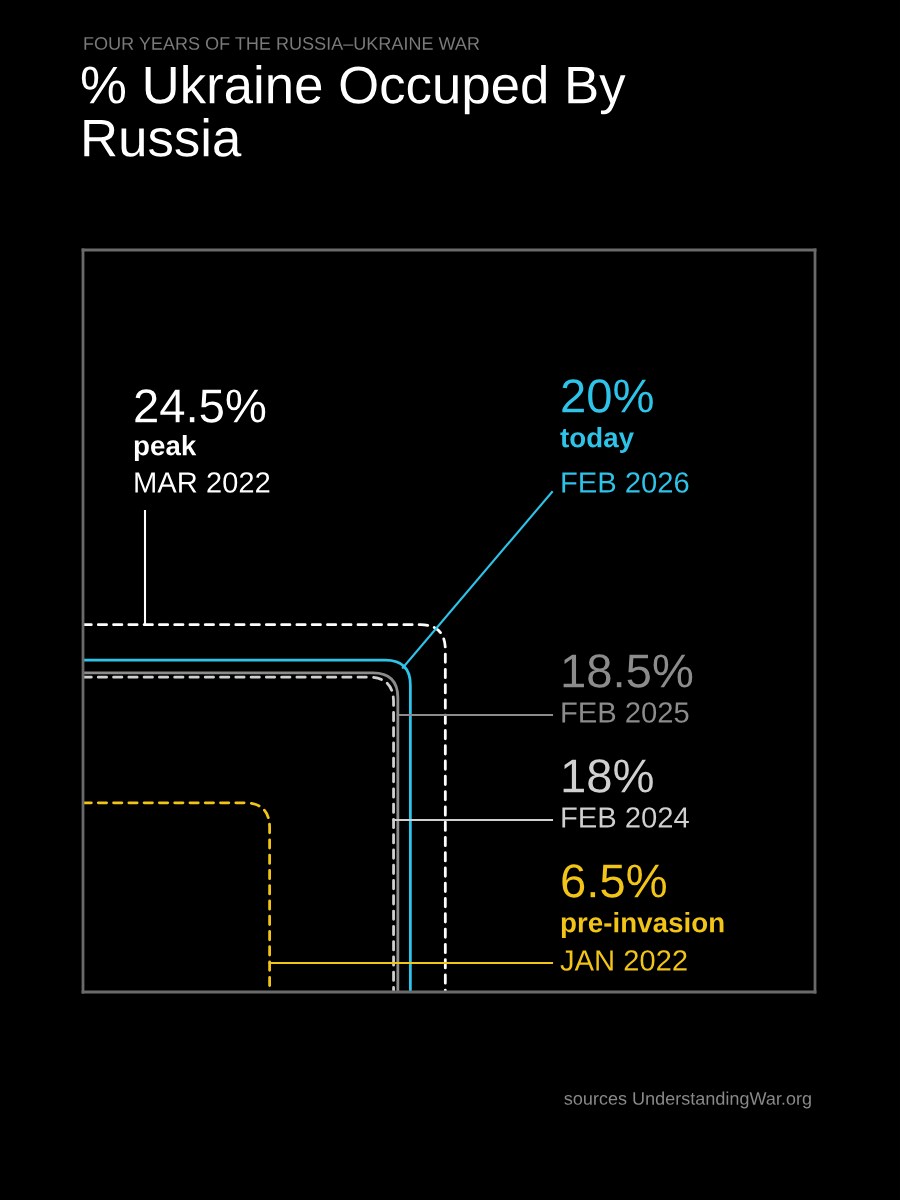 The image size is (900, 1200). I want to click on legend-label: FEB 2026, so click(625, 482).